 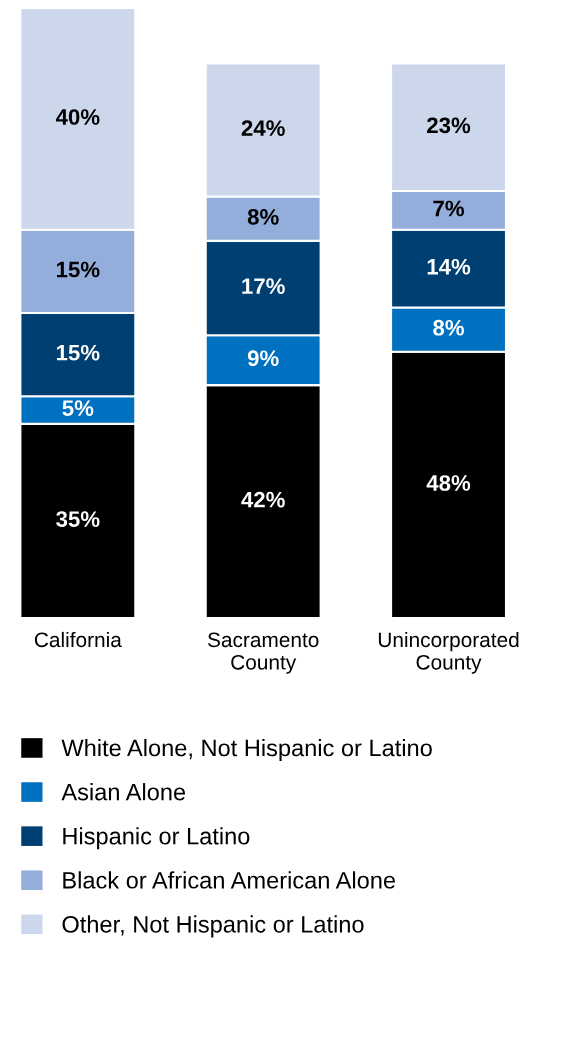 What do you see at coordinates (229, 880) in the screenshot?
I see `legend-label: Black or African American Alone` at bounding box center [229, 880].